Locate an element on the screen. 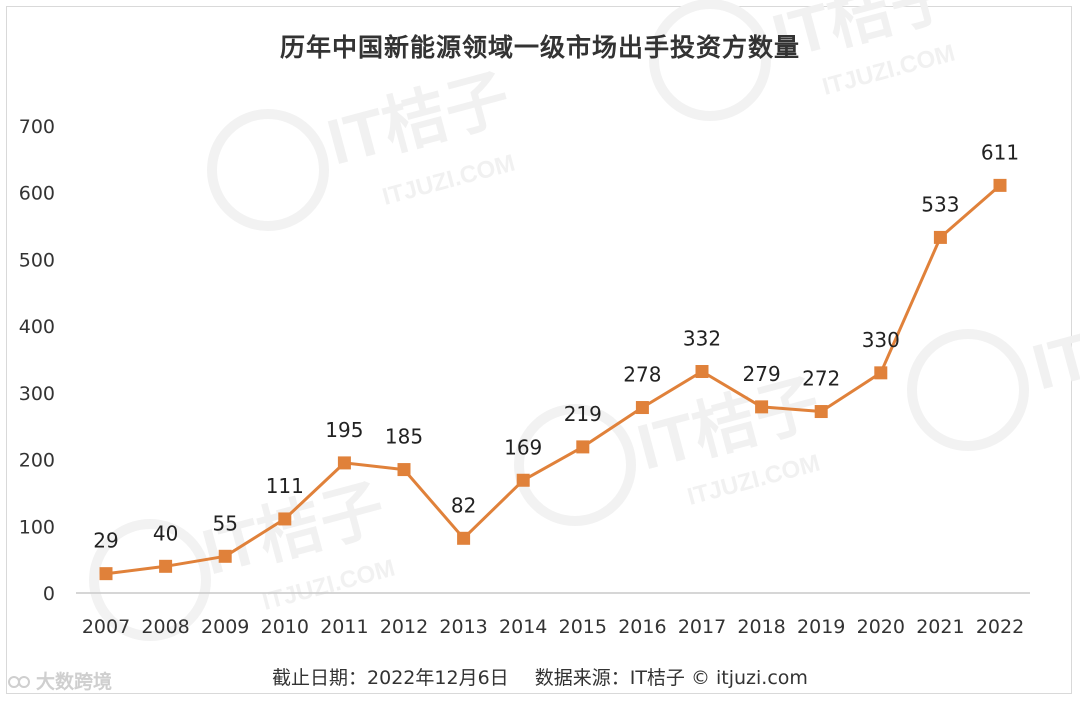  data-label: 611 is located at coordinates (1000, 152).